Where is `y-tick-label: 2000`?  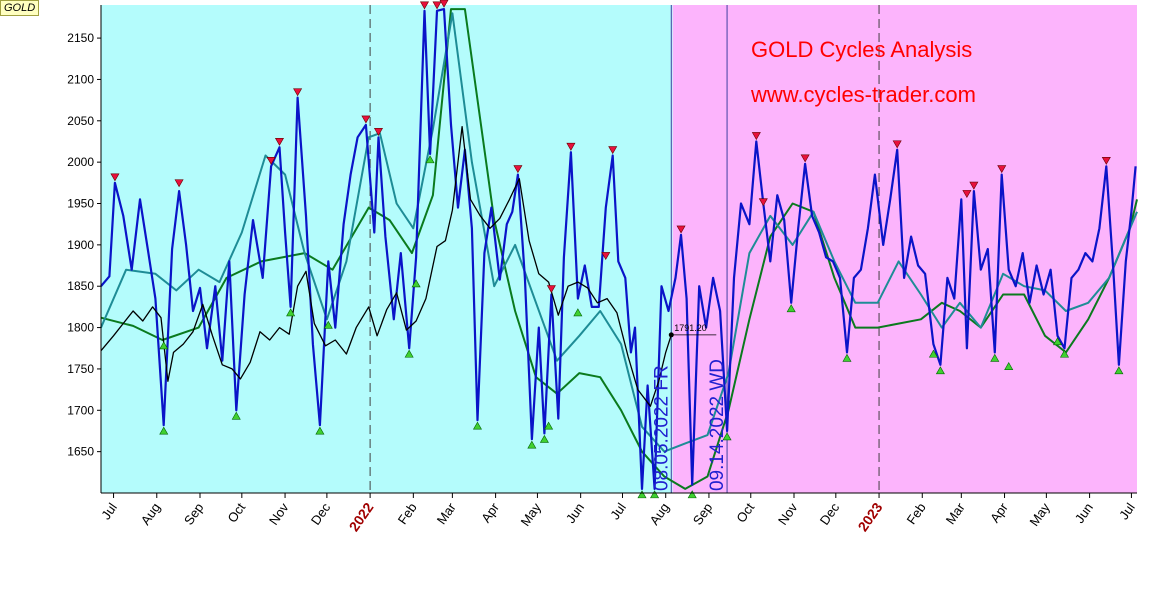 y-tick-label: 2000 is located at coordinates (80, 162).